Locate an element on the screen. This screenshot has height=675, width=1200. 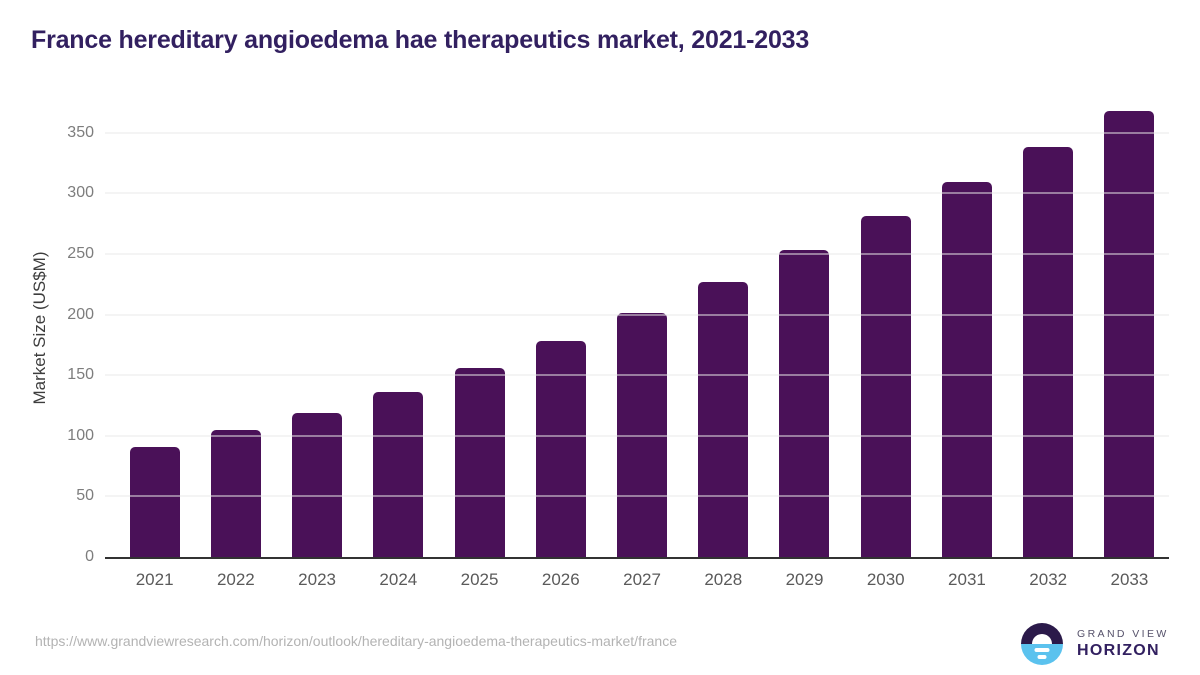
y-tick-350: 350 is located at coordinates (80, 132).